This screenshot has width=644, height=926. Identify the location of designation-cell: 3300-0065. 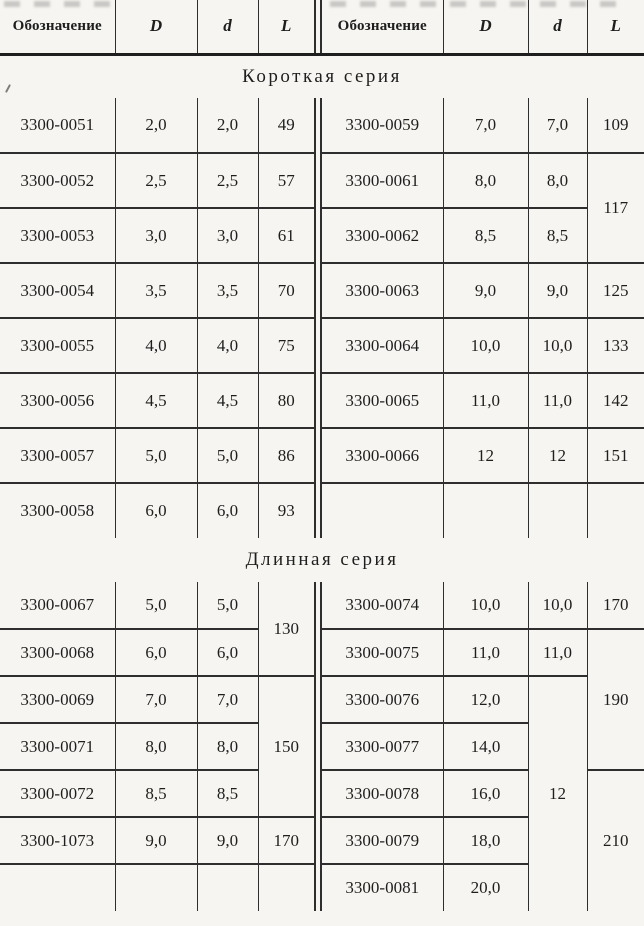
(382, 401).